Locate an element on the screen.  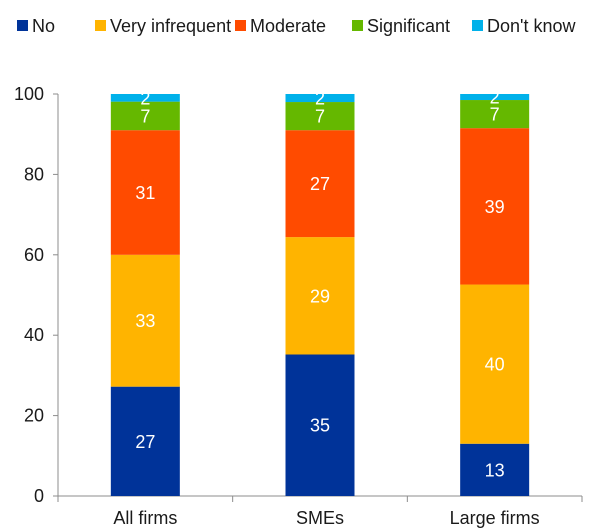
legend-label-no: No is located at coordinates (43, 26).